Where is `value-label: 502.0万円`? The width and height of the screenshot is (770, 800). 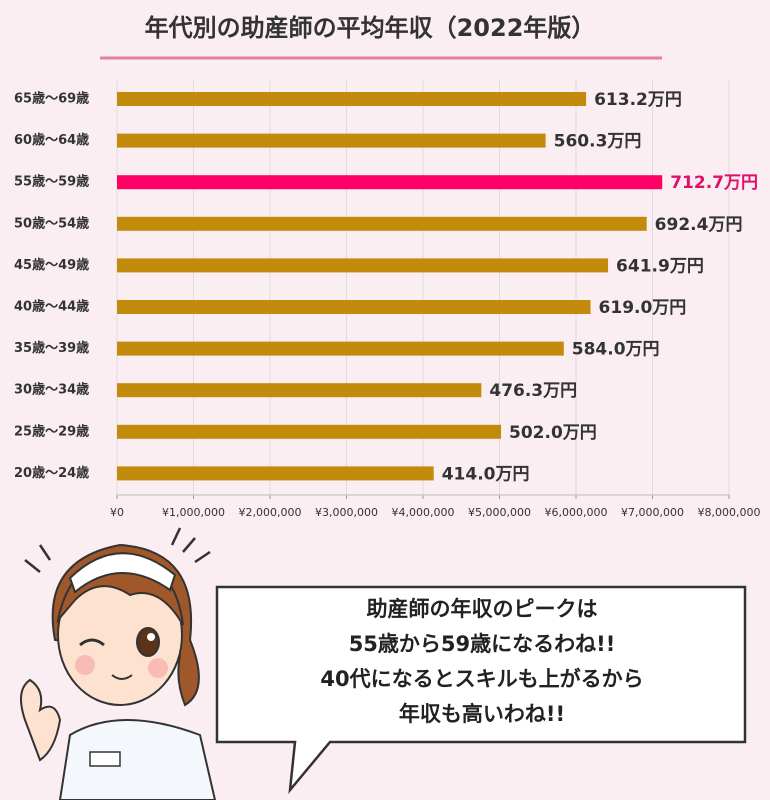
value-label: 502.0万円 is located at coordinates (553, 433).